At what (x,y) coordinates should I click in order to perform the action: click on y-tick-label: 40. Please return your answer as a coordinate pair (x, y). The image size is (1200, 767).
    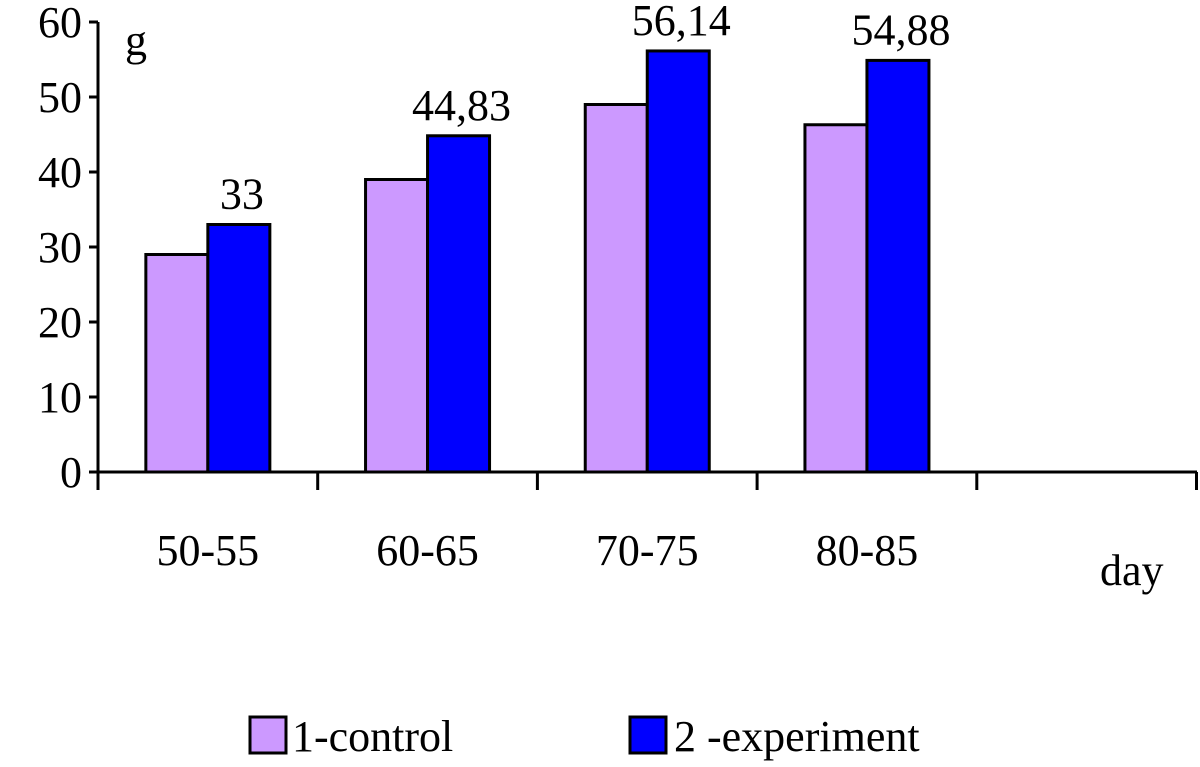
    Looking at the image, I should click on (60, 172).